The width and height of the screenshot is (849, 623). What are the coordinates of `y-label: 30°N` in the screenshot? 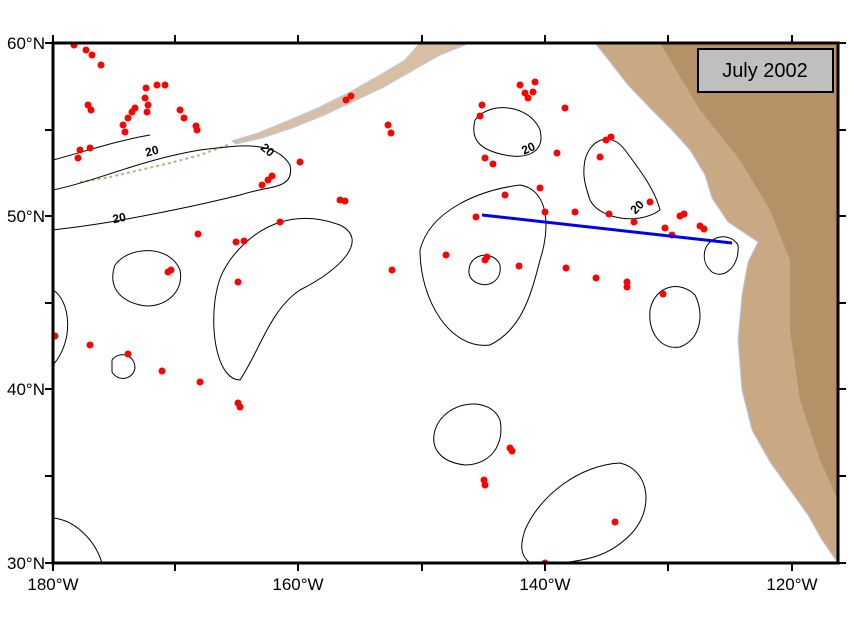 It's located at (26, 563).